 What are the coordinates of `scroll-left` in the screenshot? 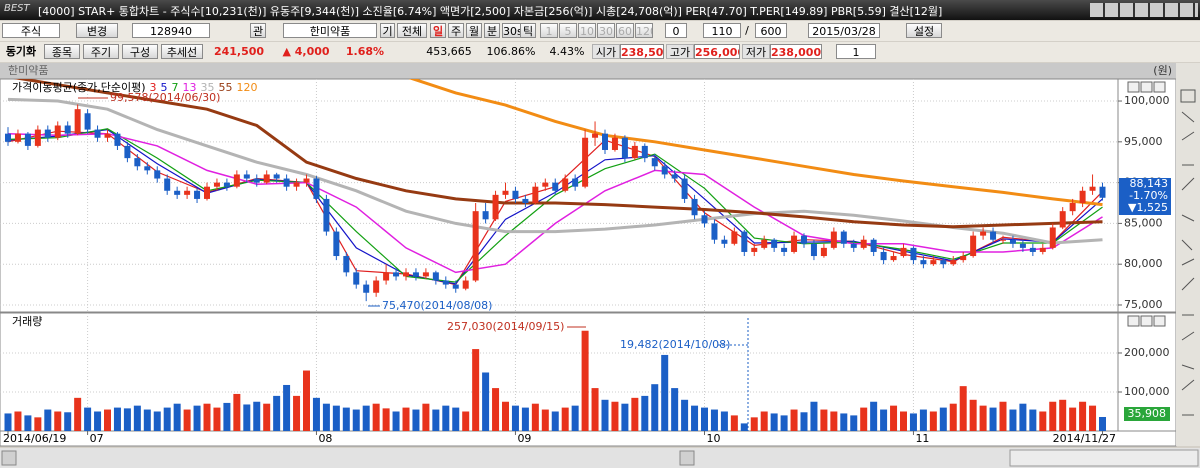 It's located at (9, 458).